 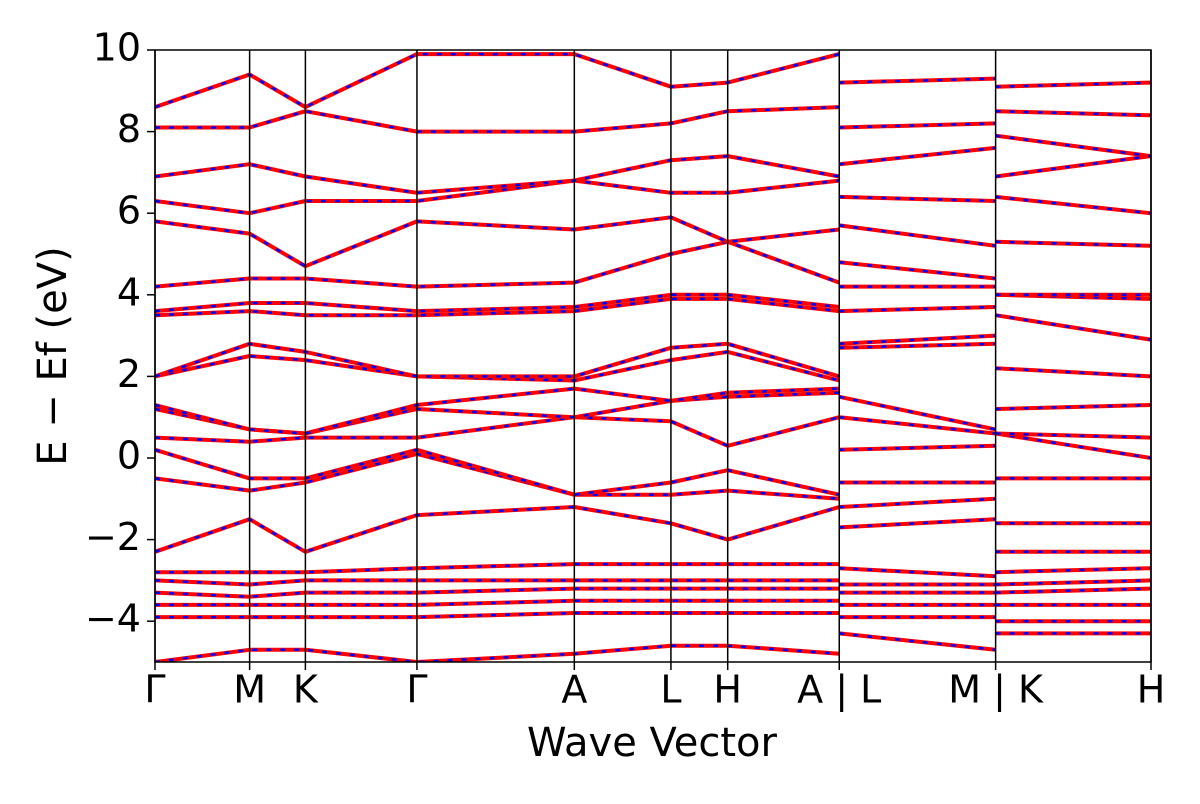 I want to click on y-tick-label: 6, so click(x=129, y=211).